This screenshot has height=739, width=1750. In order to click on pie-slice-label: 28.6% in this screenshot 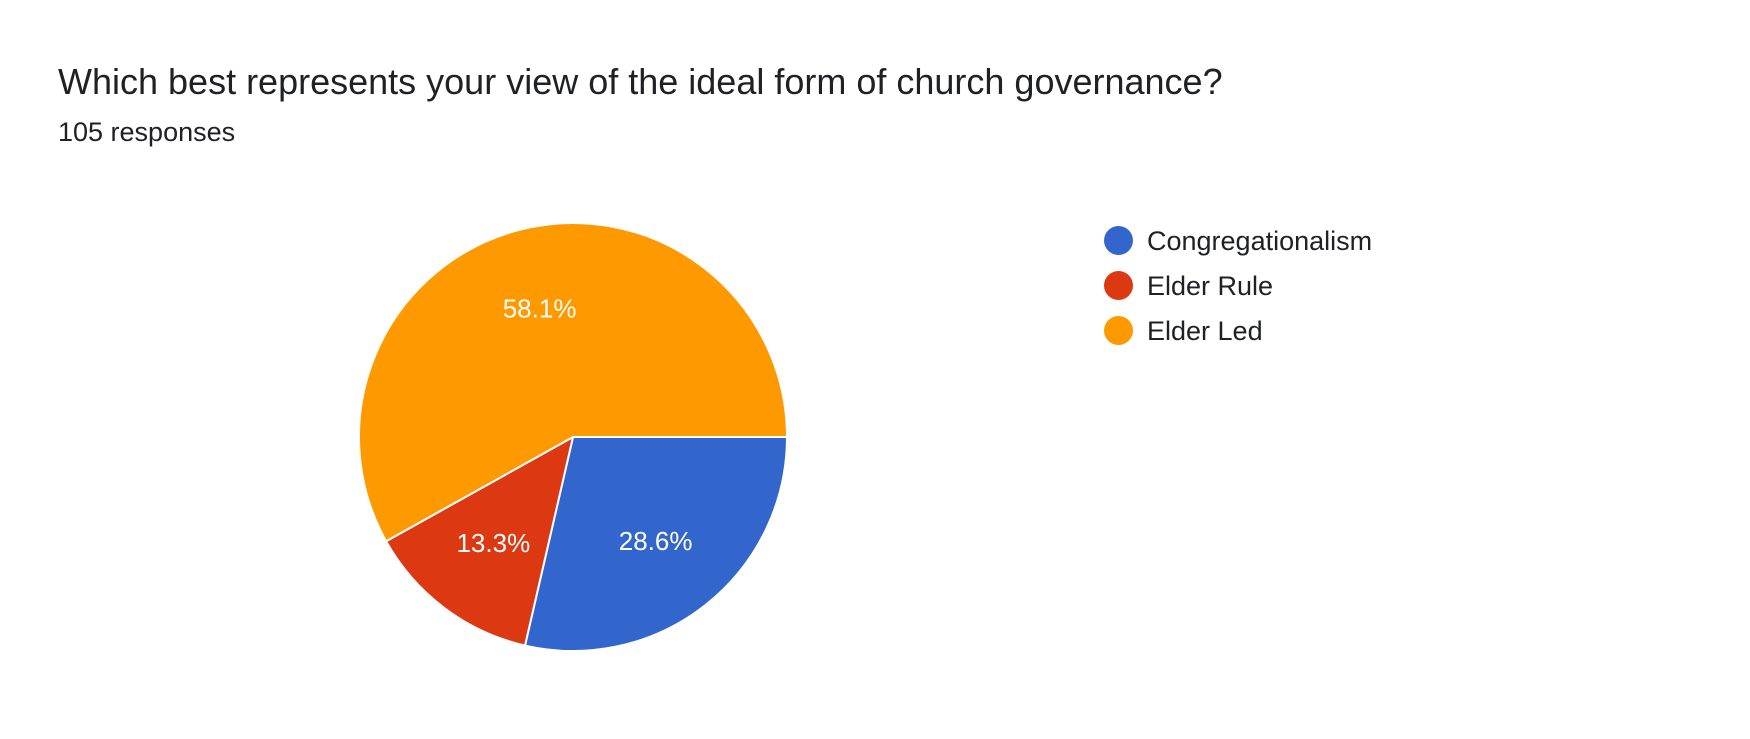, I will do `click(656, 541)`.